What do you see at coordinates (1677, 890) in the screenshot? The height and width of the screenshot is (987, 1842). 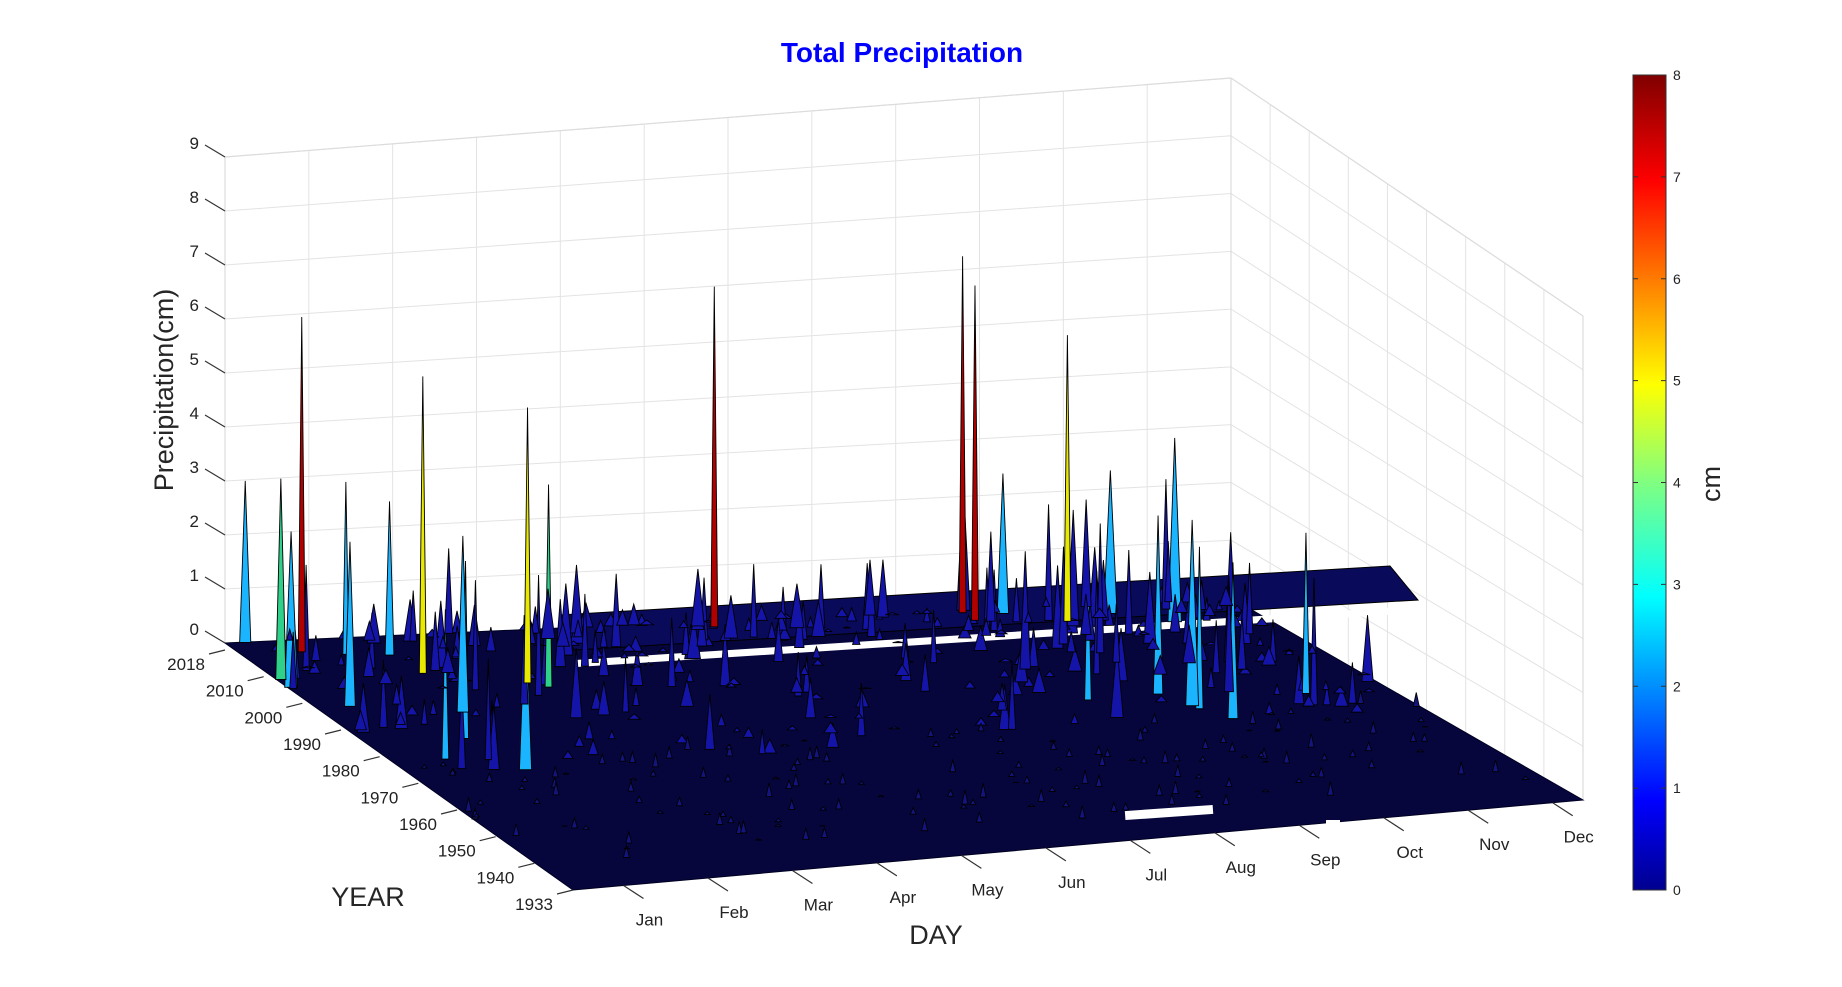 I see `colorbar-tick-label: 0` at bounding box center [1677, 890].